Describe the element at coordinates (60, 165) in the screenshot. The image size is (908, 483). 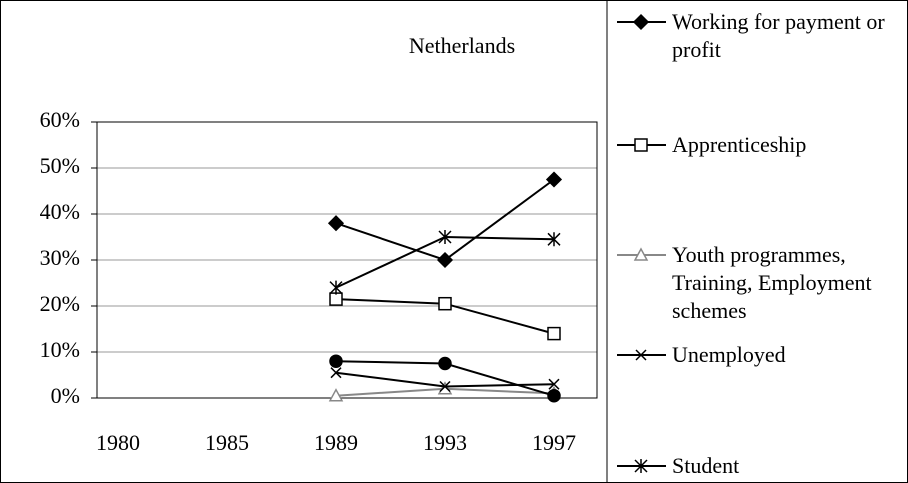
I see `y-tick-label: 50%` at that location.